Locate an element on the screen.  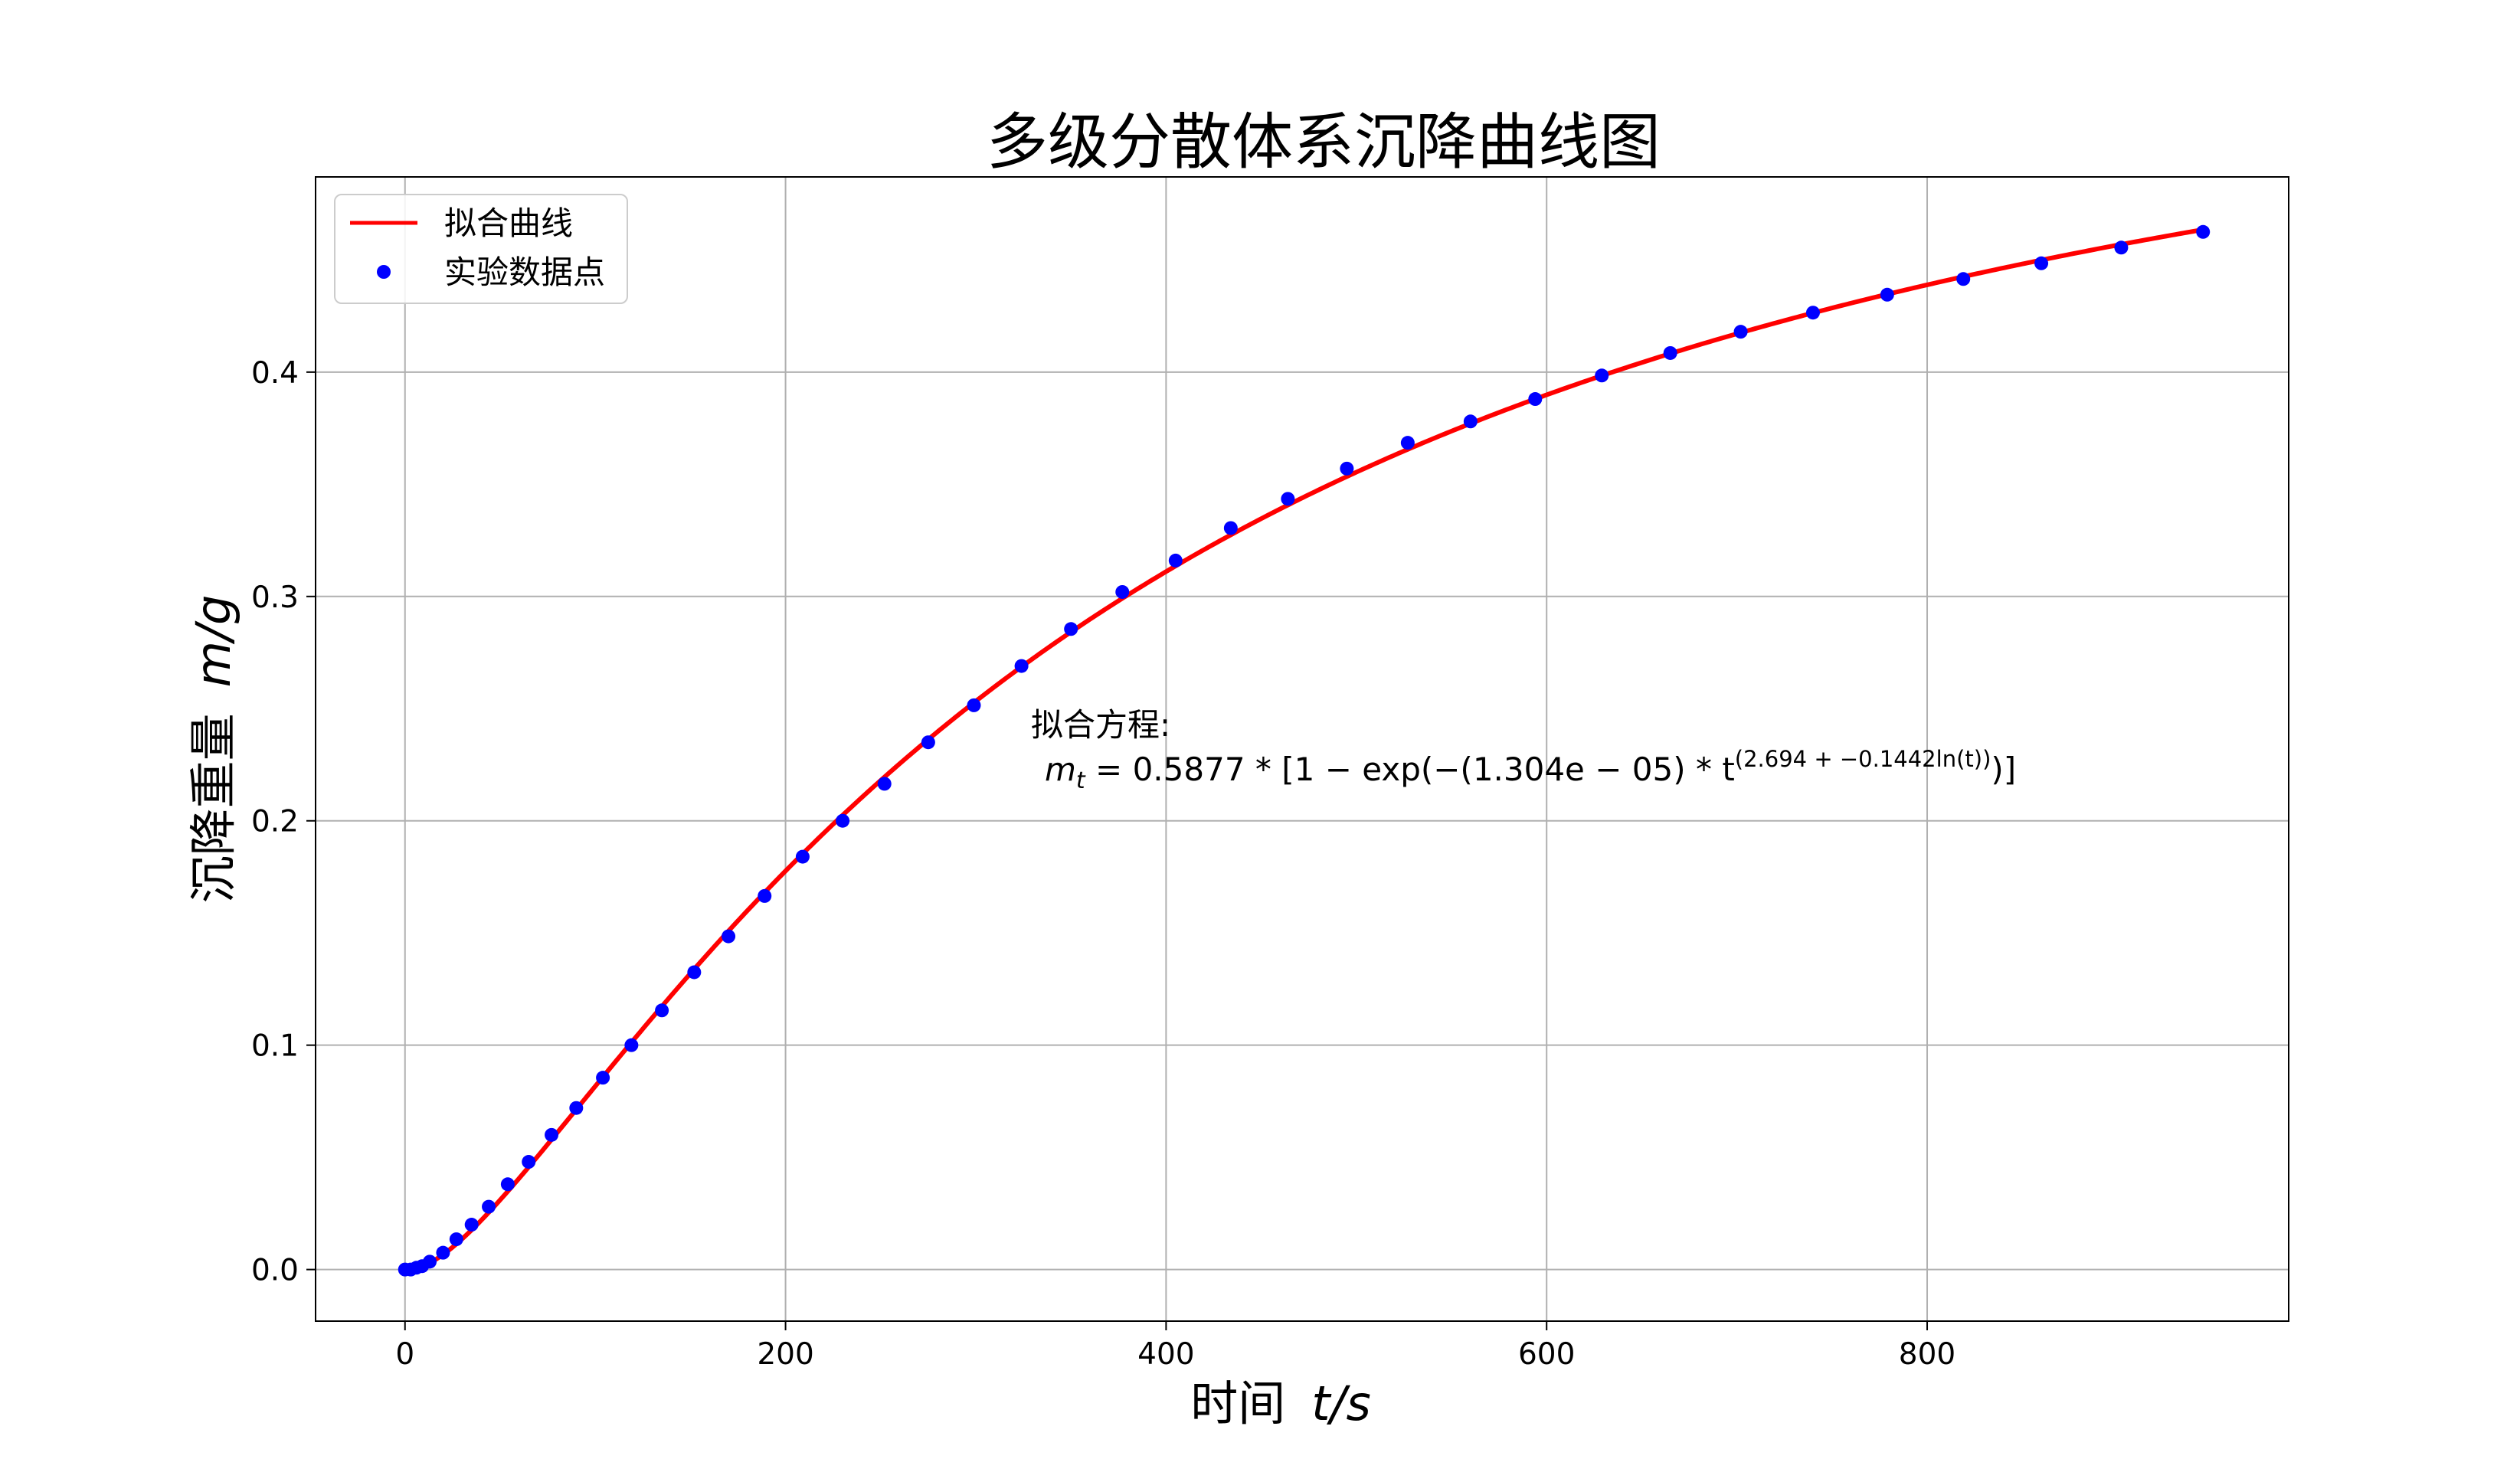
x-axis-label-unit: t/s is located at coordinates (1341, 1403).